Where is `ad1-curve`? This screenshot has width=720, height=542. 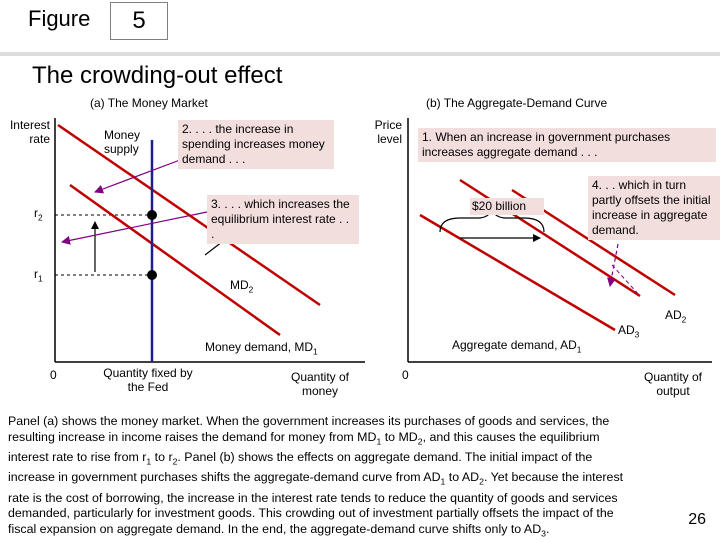
ad1-curve is located at coordinates (517, 272).